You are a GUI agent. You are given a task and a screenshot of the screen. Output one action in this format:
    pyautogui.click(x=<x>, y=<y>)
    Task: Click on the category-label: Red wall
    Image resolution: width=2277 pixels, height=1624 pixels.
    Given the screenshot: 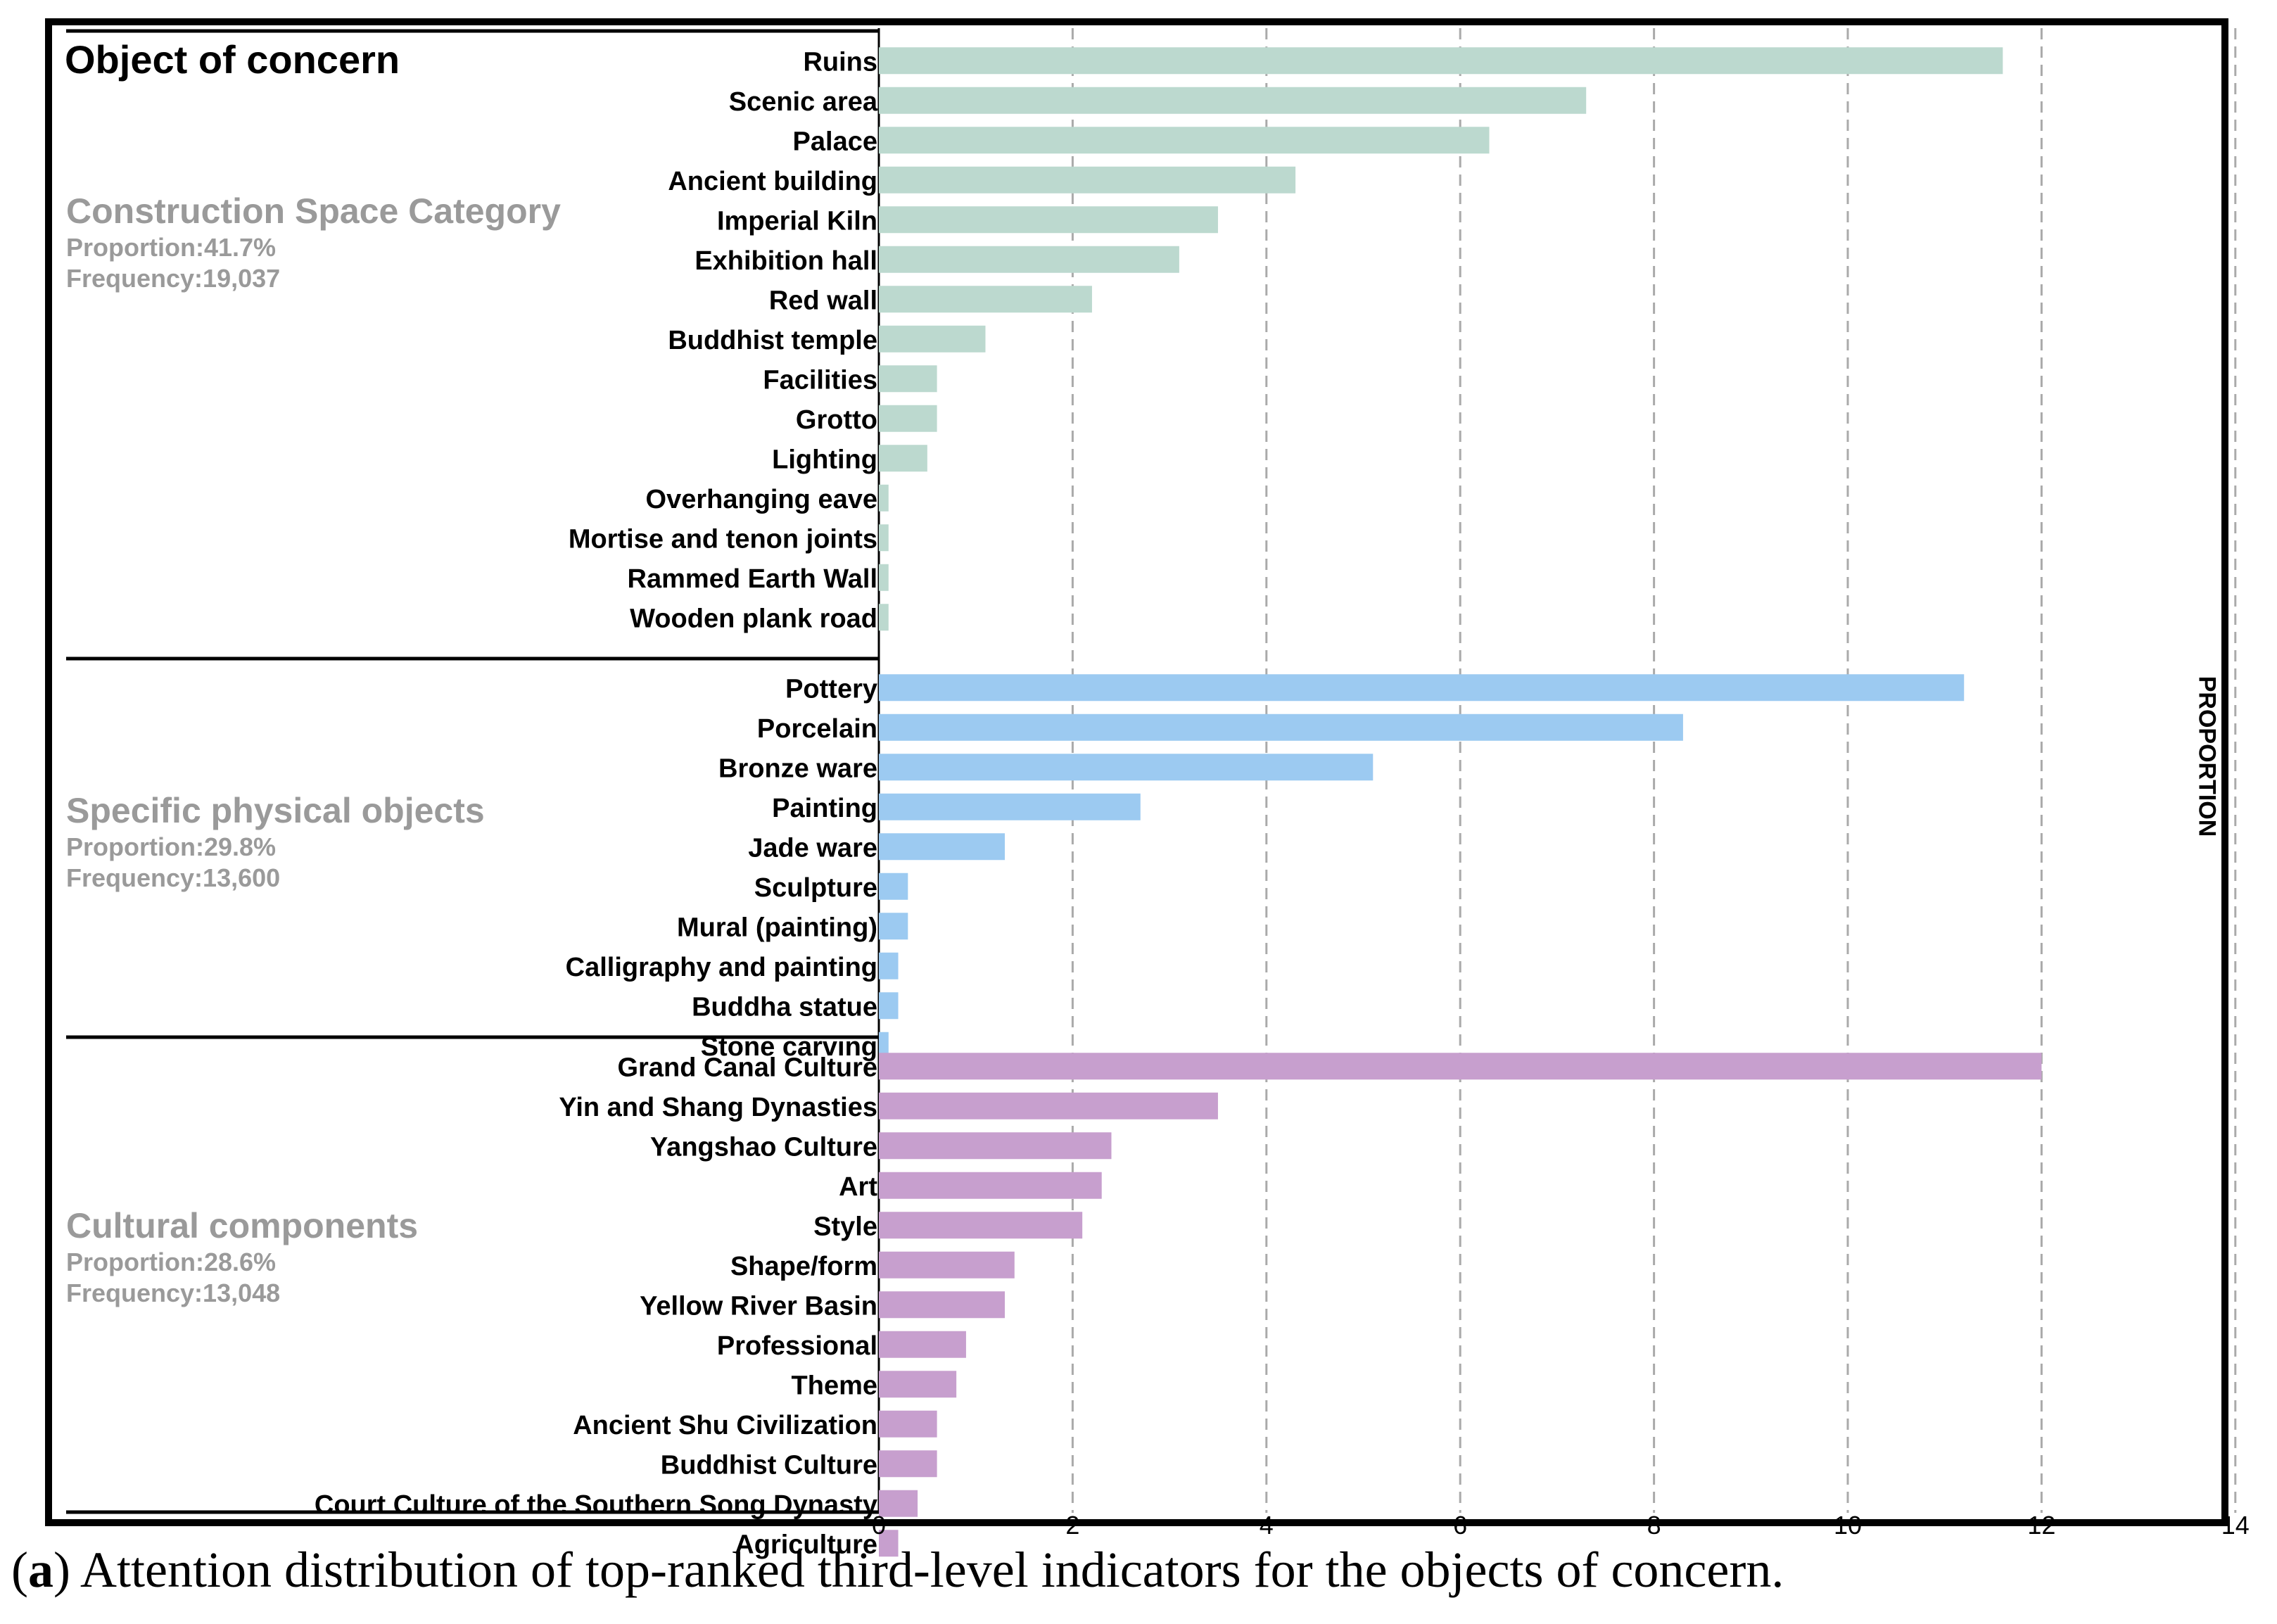 What is the action you would take?
    pyautogui.click(x=823, y=300)
    